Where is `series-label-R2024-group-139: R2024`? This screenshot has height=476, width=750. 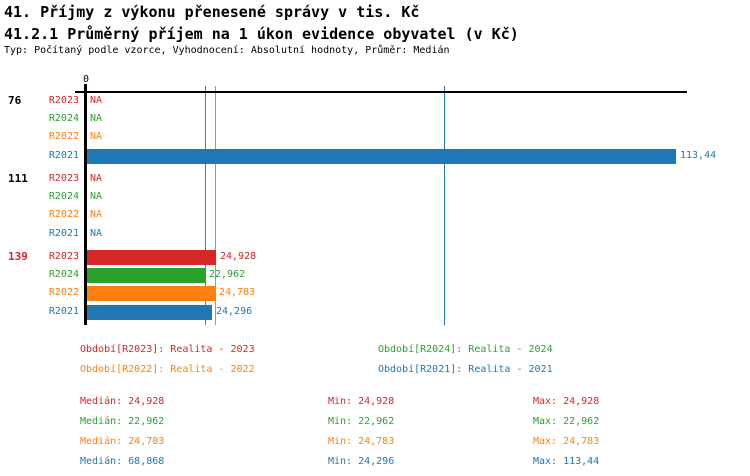
series-label-R2024-group-139: R2024 is located at coordinates (63, 274).